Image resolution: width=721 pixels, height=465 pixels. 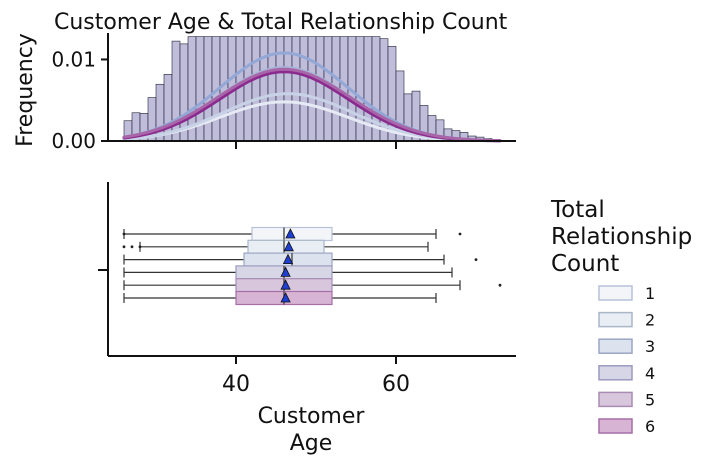 I want to click on legend-label-2: 2, so click(x=650, y=320).